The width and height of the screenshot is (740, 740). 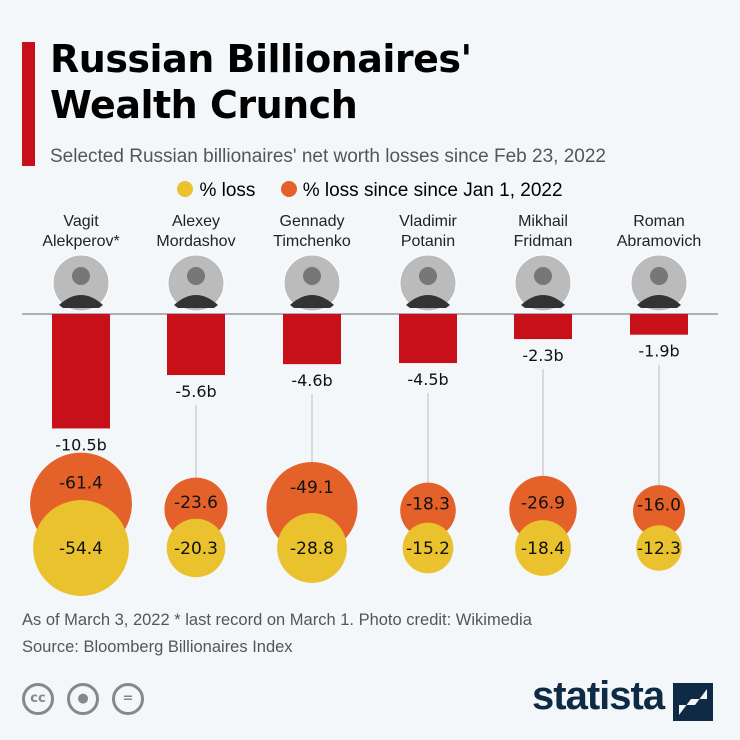 I want to click on category-label: Vagit, so click(x=81, y=221).